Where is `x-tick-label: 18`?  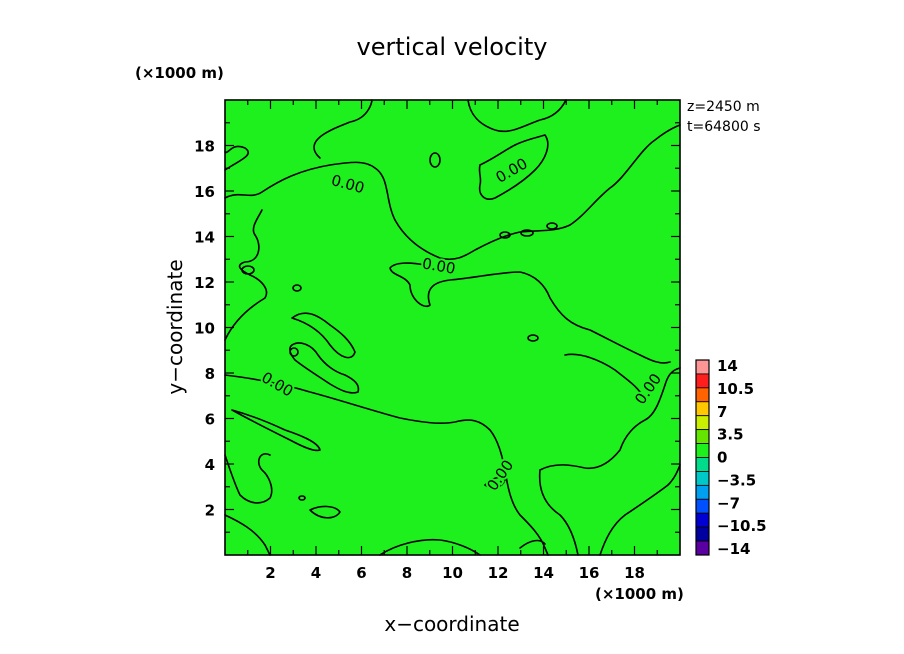 x-tick-label: 18 is located at coordinates (634, 573).